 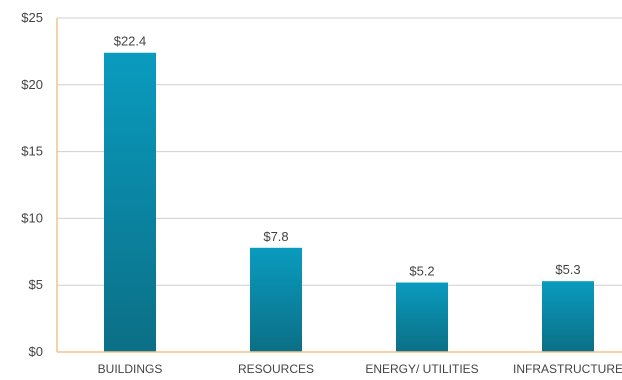 What do you see at coordinates (275, 236) in the screenshot?
I see `bar-value-label: $7.8` at bounding box center [275, 236].